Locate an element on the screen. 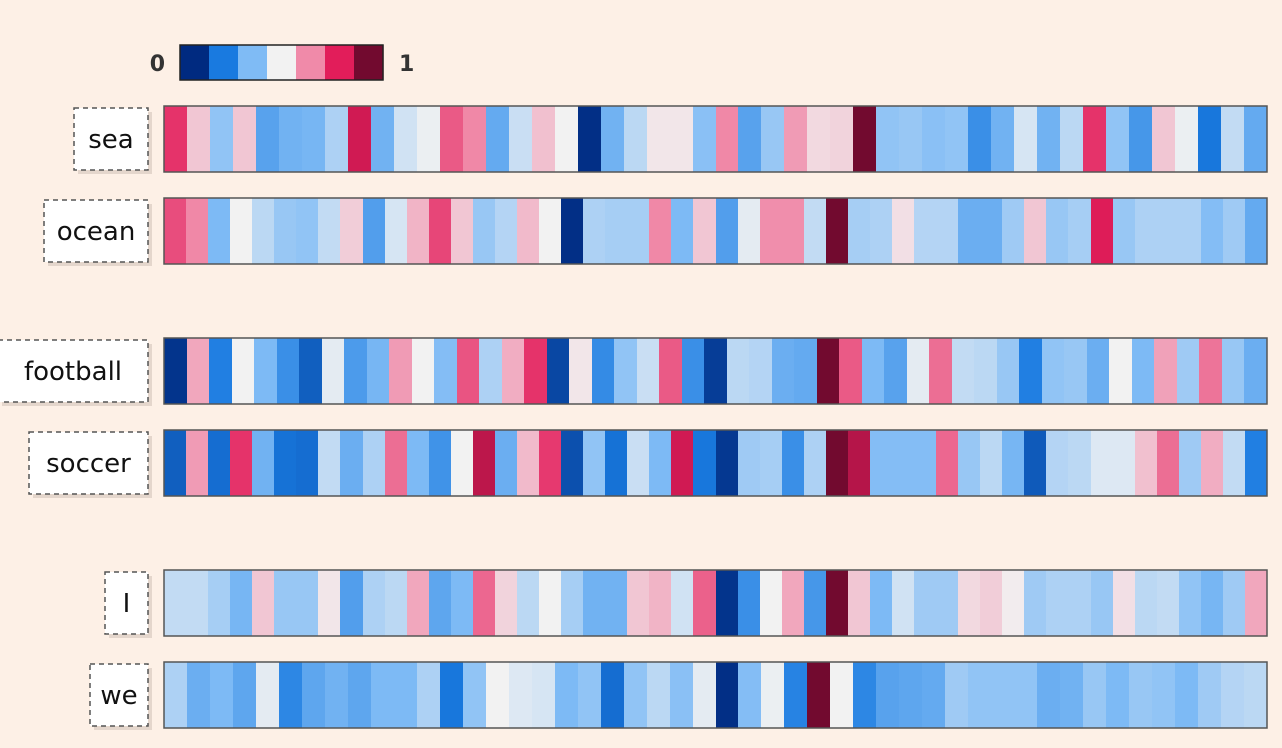  row-label: sea is located at coordinates (110, 140).